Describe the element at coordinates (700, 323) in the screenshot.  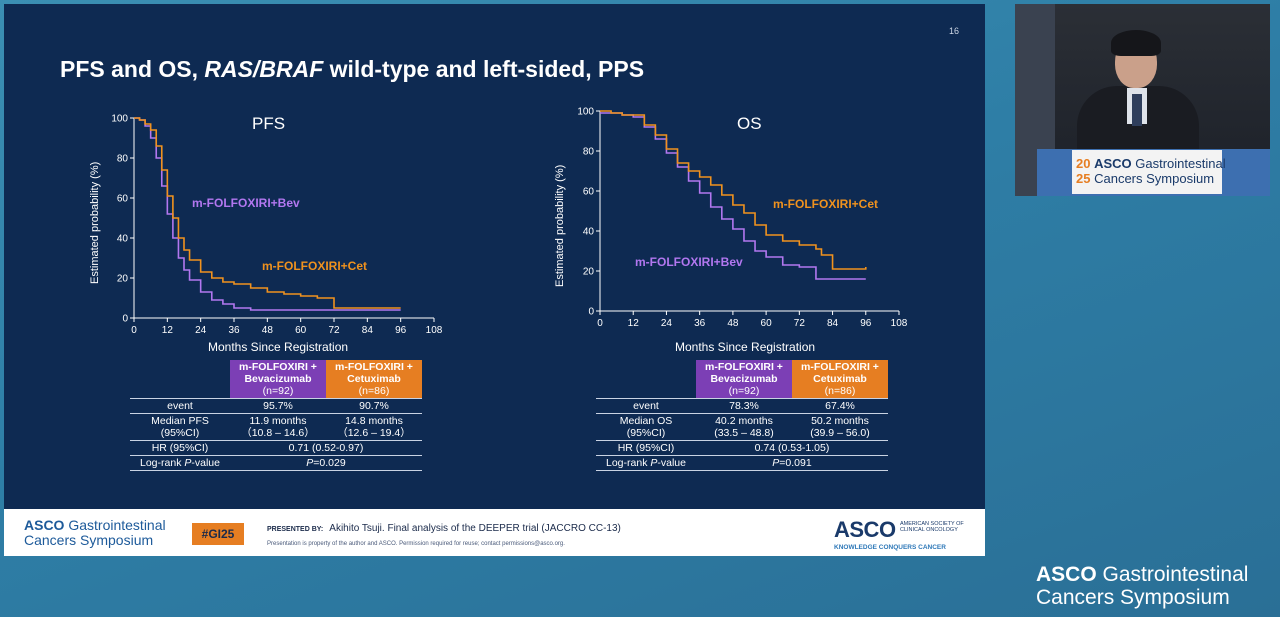
I see `os-x-tick-label: 36` at that location.